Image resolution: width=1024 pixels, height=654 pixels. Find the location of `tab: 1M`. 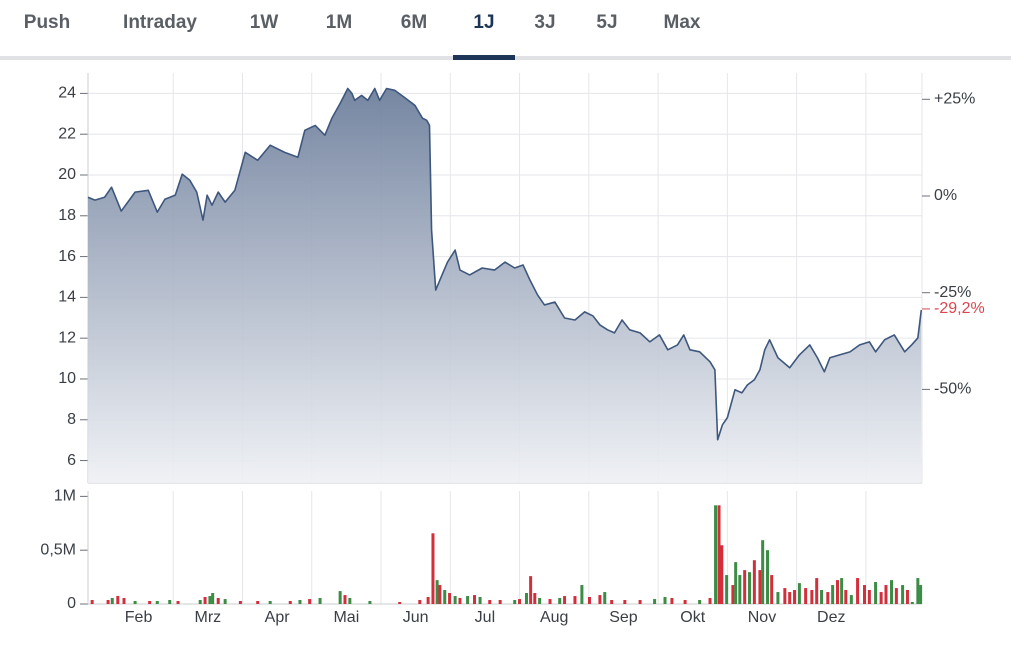

tab: 1M is located at coordinates (339, 22).